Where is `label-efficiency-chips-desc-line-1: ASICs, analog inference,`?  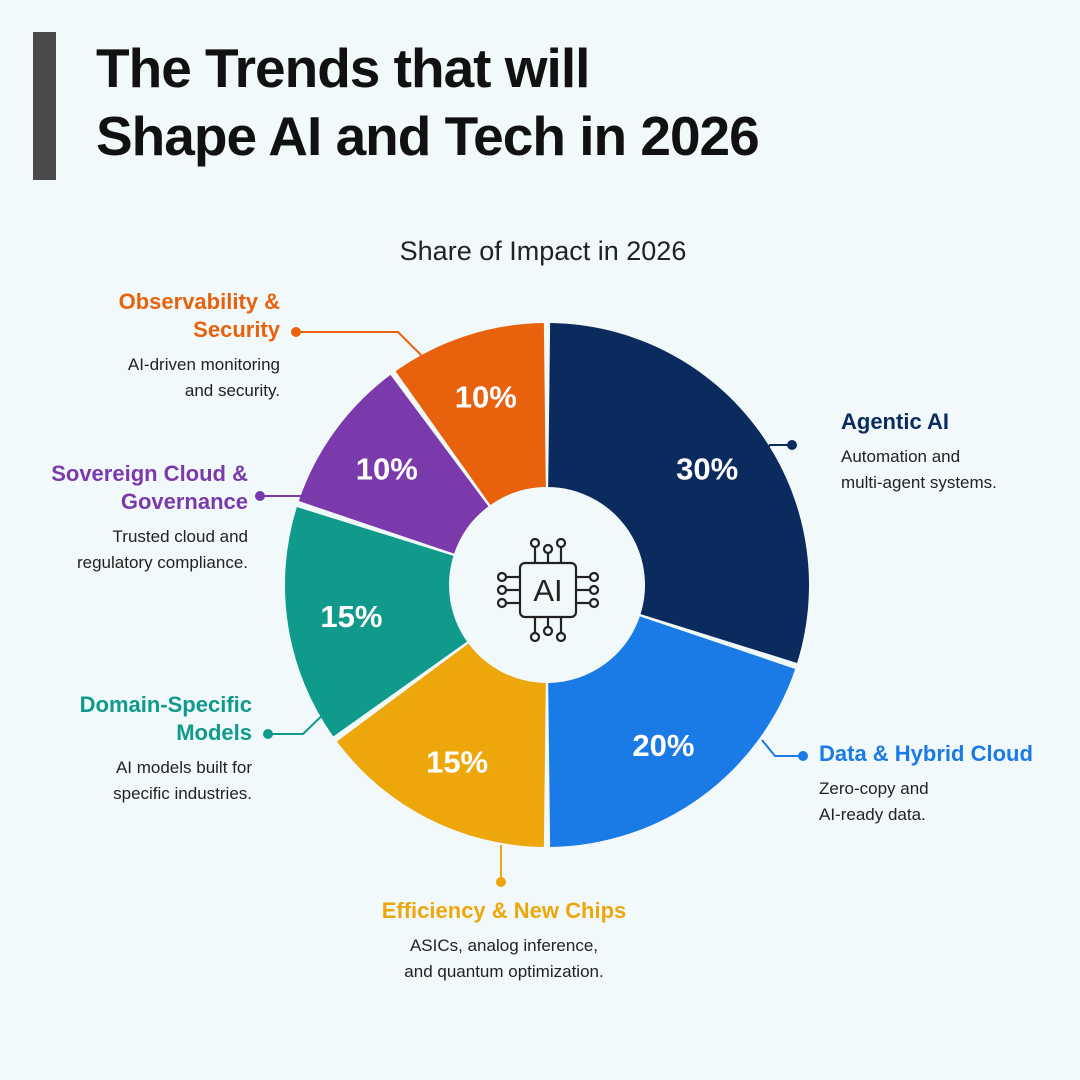 label-efficiency-chips-desc-line-1: ASICs, analog inference, is located at coordinates (504, 945).